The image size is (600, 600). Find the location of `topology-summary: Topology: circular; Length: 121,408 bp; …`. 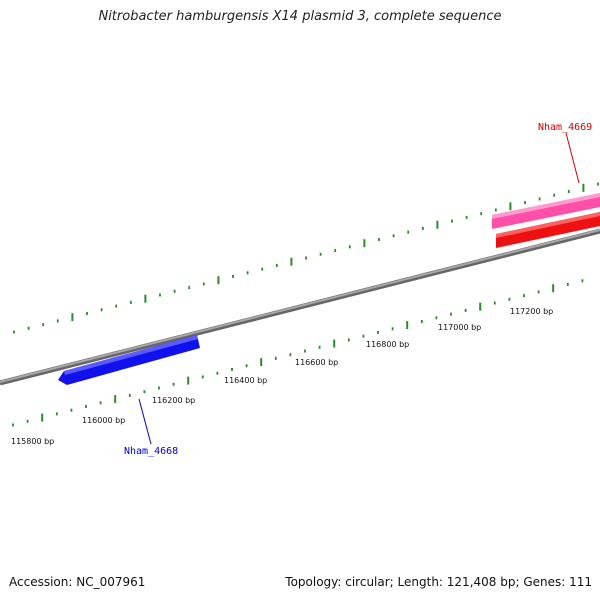

topology-summary: Topology: circular; Length: 121,408 bp; … is located at coordinates (438, 582).